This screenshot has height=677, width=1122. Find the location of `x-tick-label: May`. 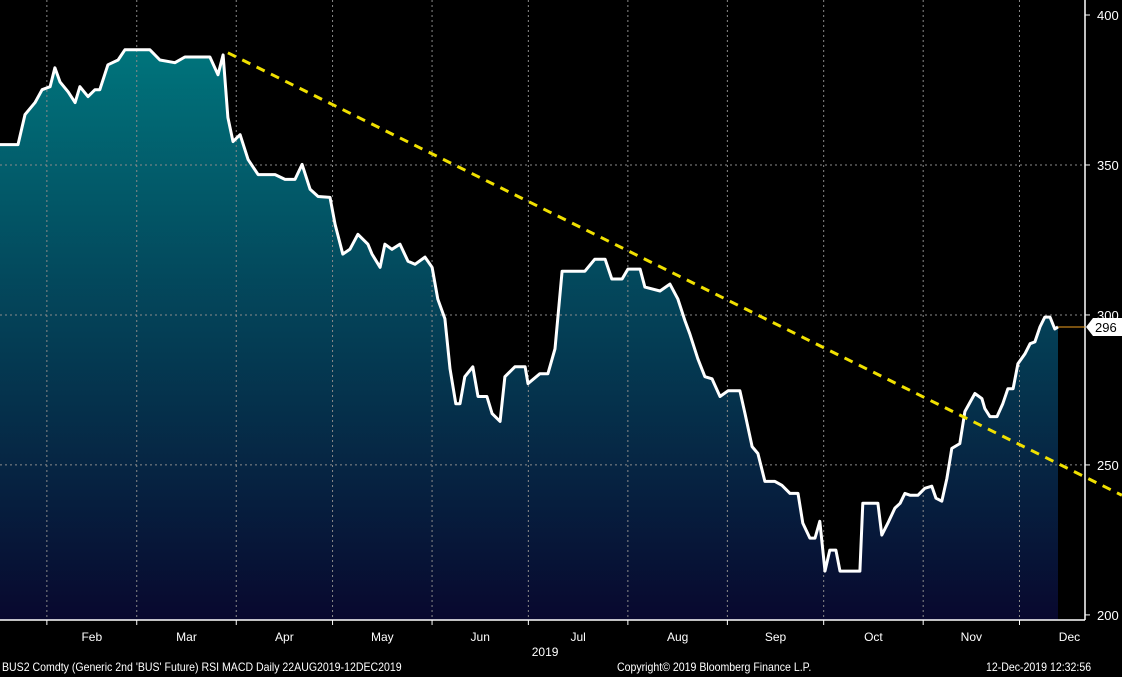

x-tick-label: May is located at coordinates (382, 637).